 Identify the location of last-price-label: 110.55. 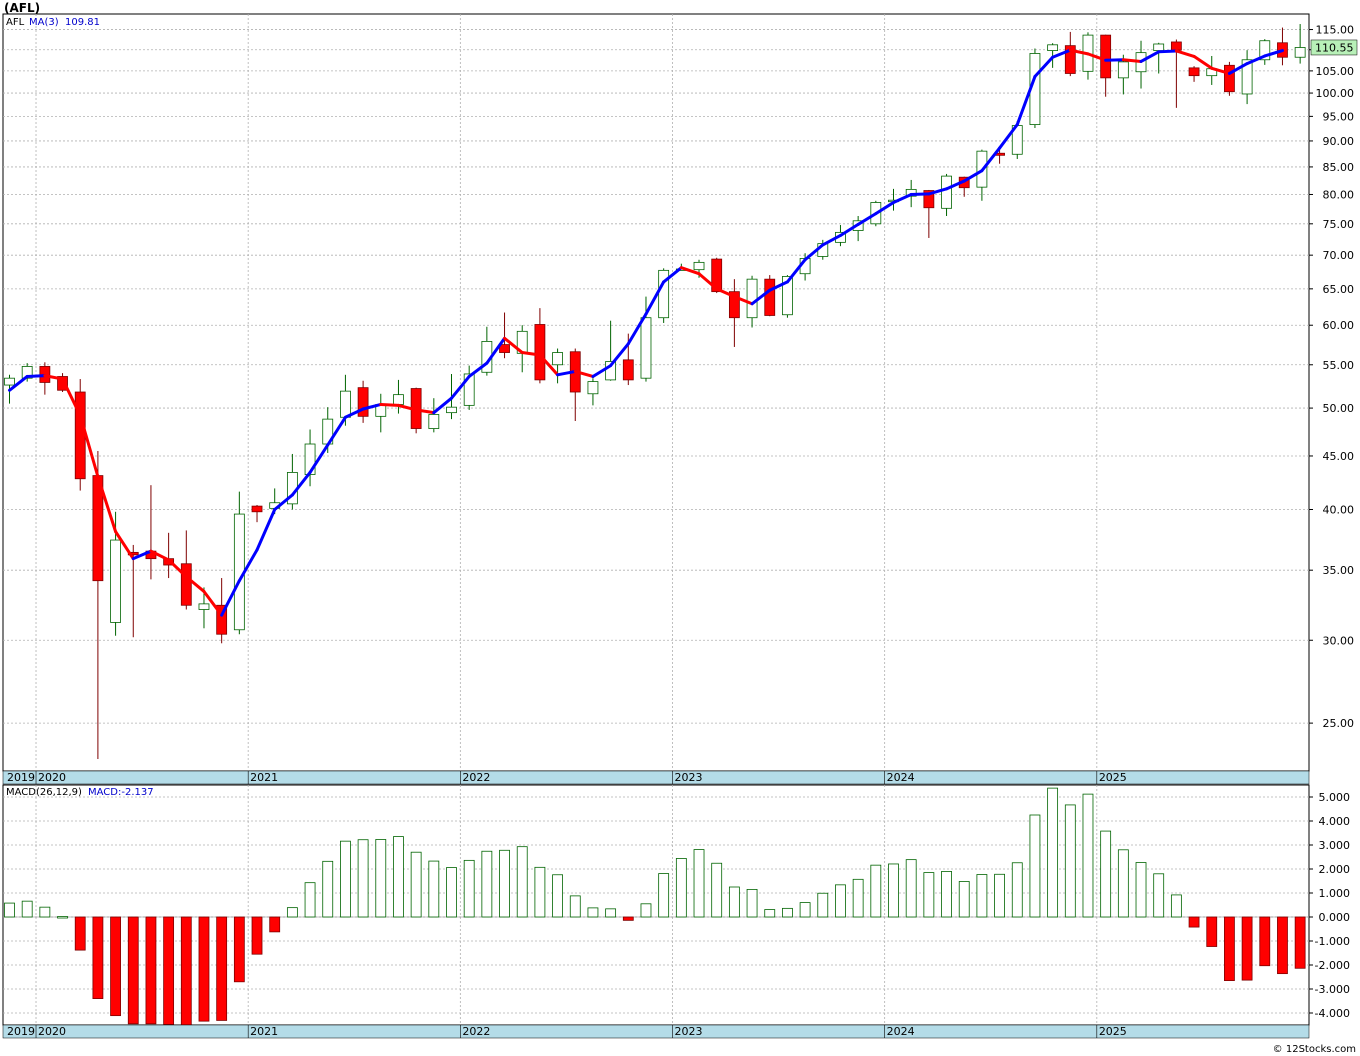
(1334, 47).